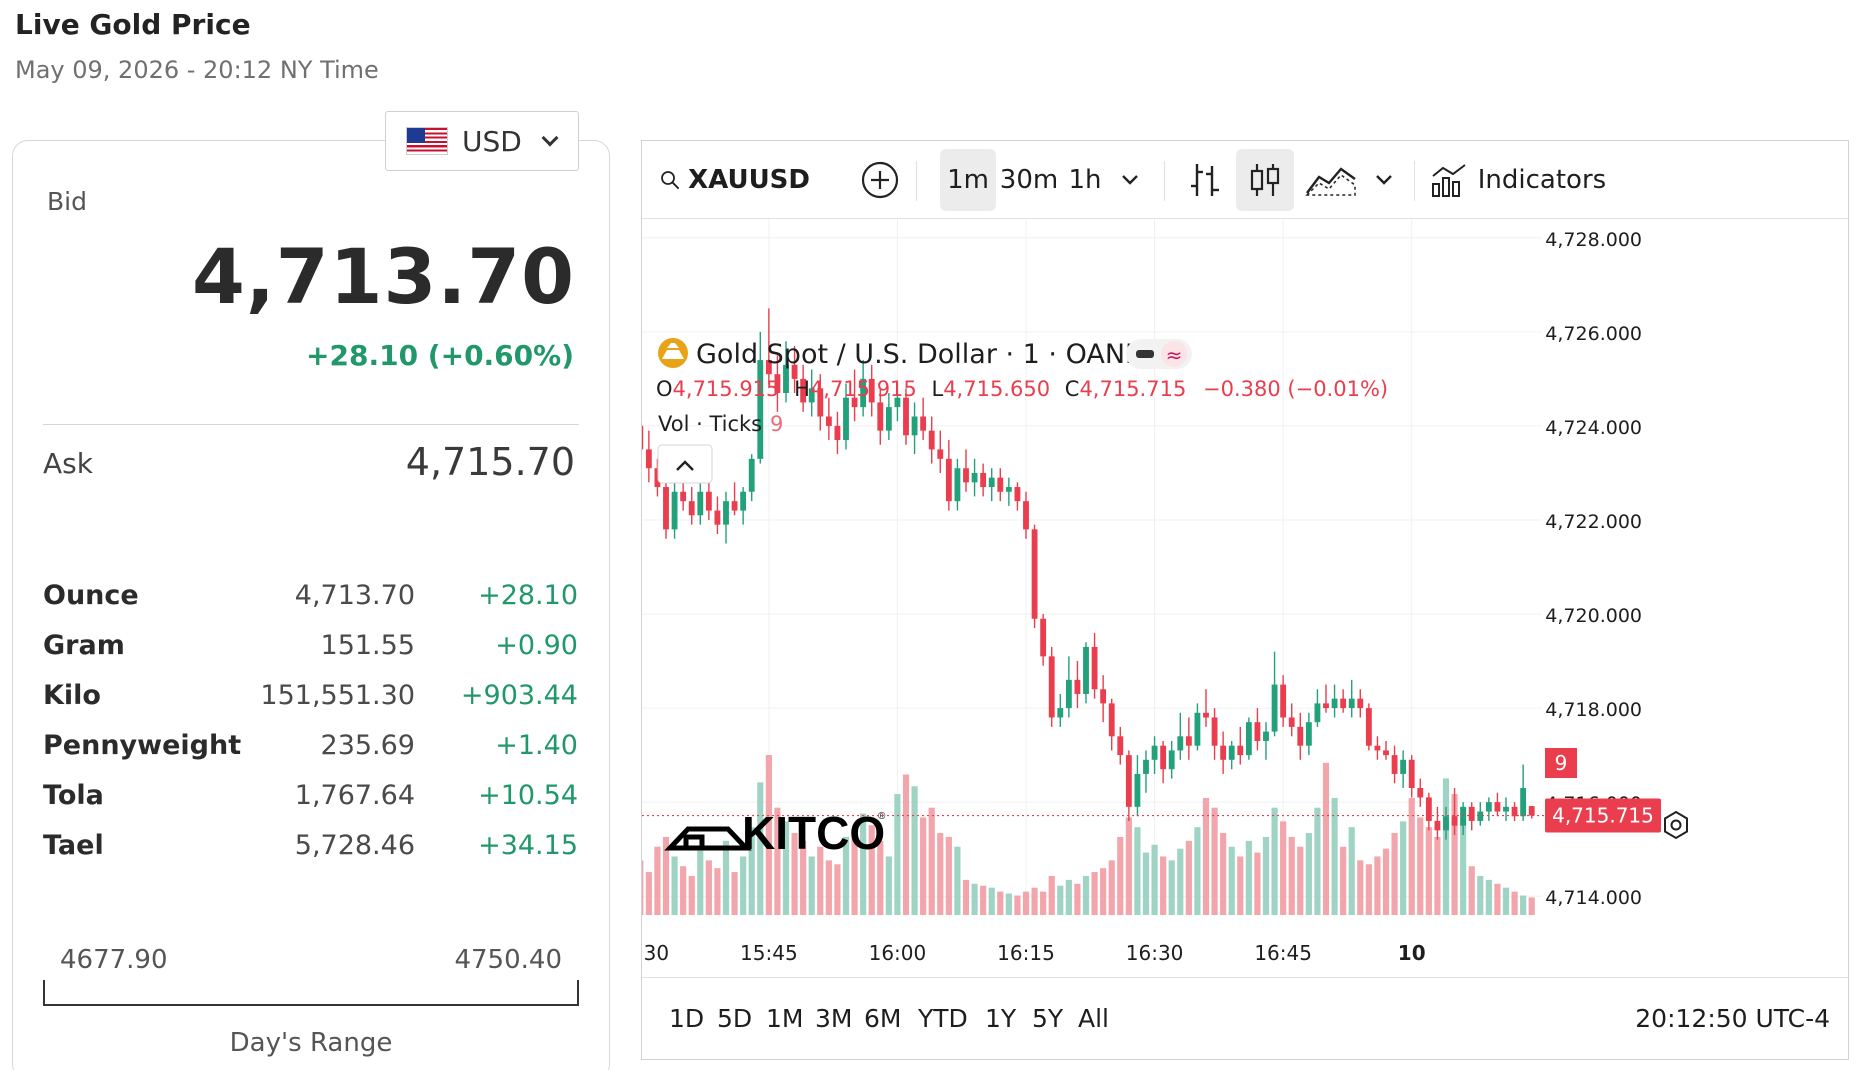 The height and width of the screenshot is (1070, 1858). What do you see at coordinates (519, 695) in the screenshot?
I see `unit-change: +903.44` at bounding box center [519, 695].